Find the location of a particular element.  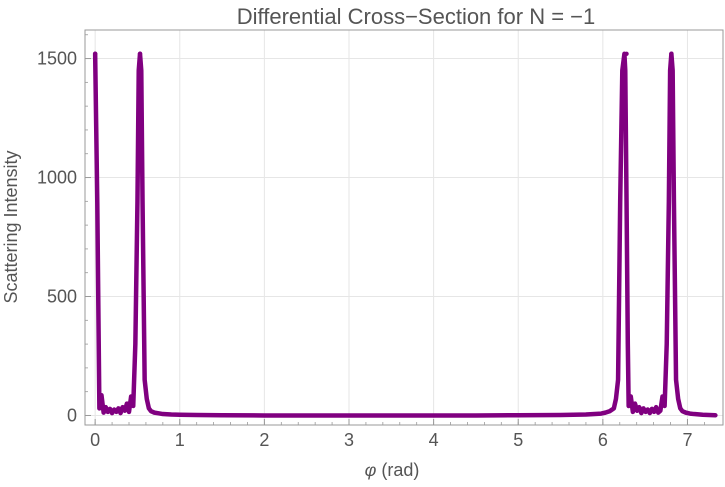

x-axis-title: φ (rad) is located at coordinates (392, 470).